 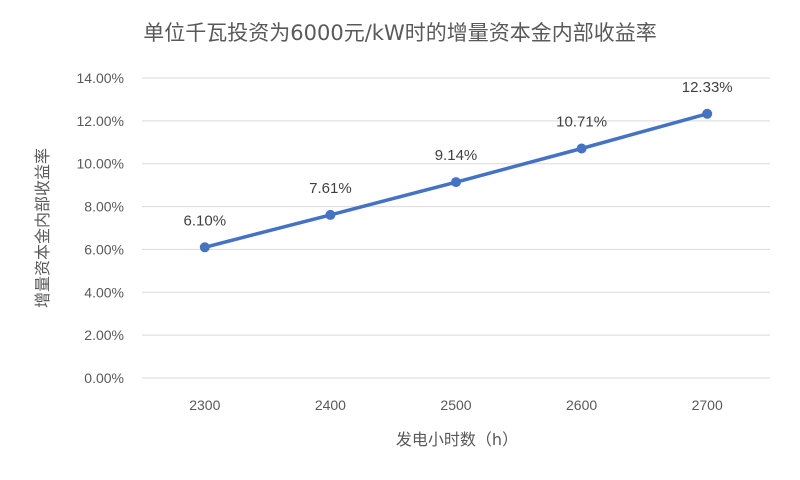 What do you see at coordinates (100, 121) in the screenshot?
I see `y-tick-label: 12.00%` at bounding box center [100, 121].